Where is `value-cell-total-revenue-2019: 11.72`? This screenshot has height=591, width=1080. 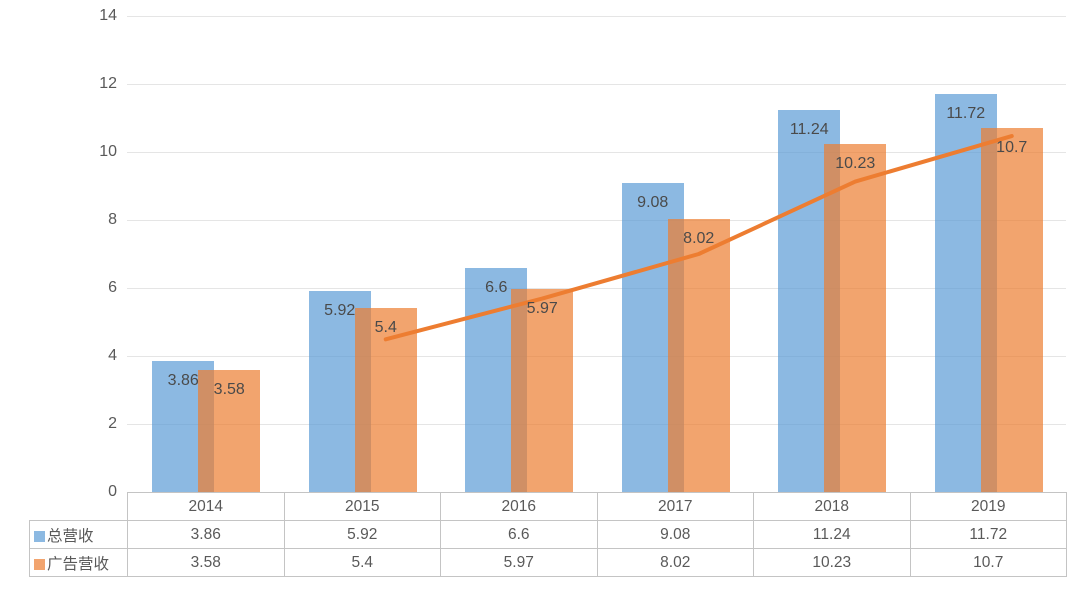 value-cell-total-revenue-2019: 11.72 is located at coordinates (988, 534).